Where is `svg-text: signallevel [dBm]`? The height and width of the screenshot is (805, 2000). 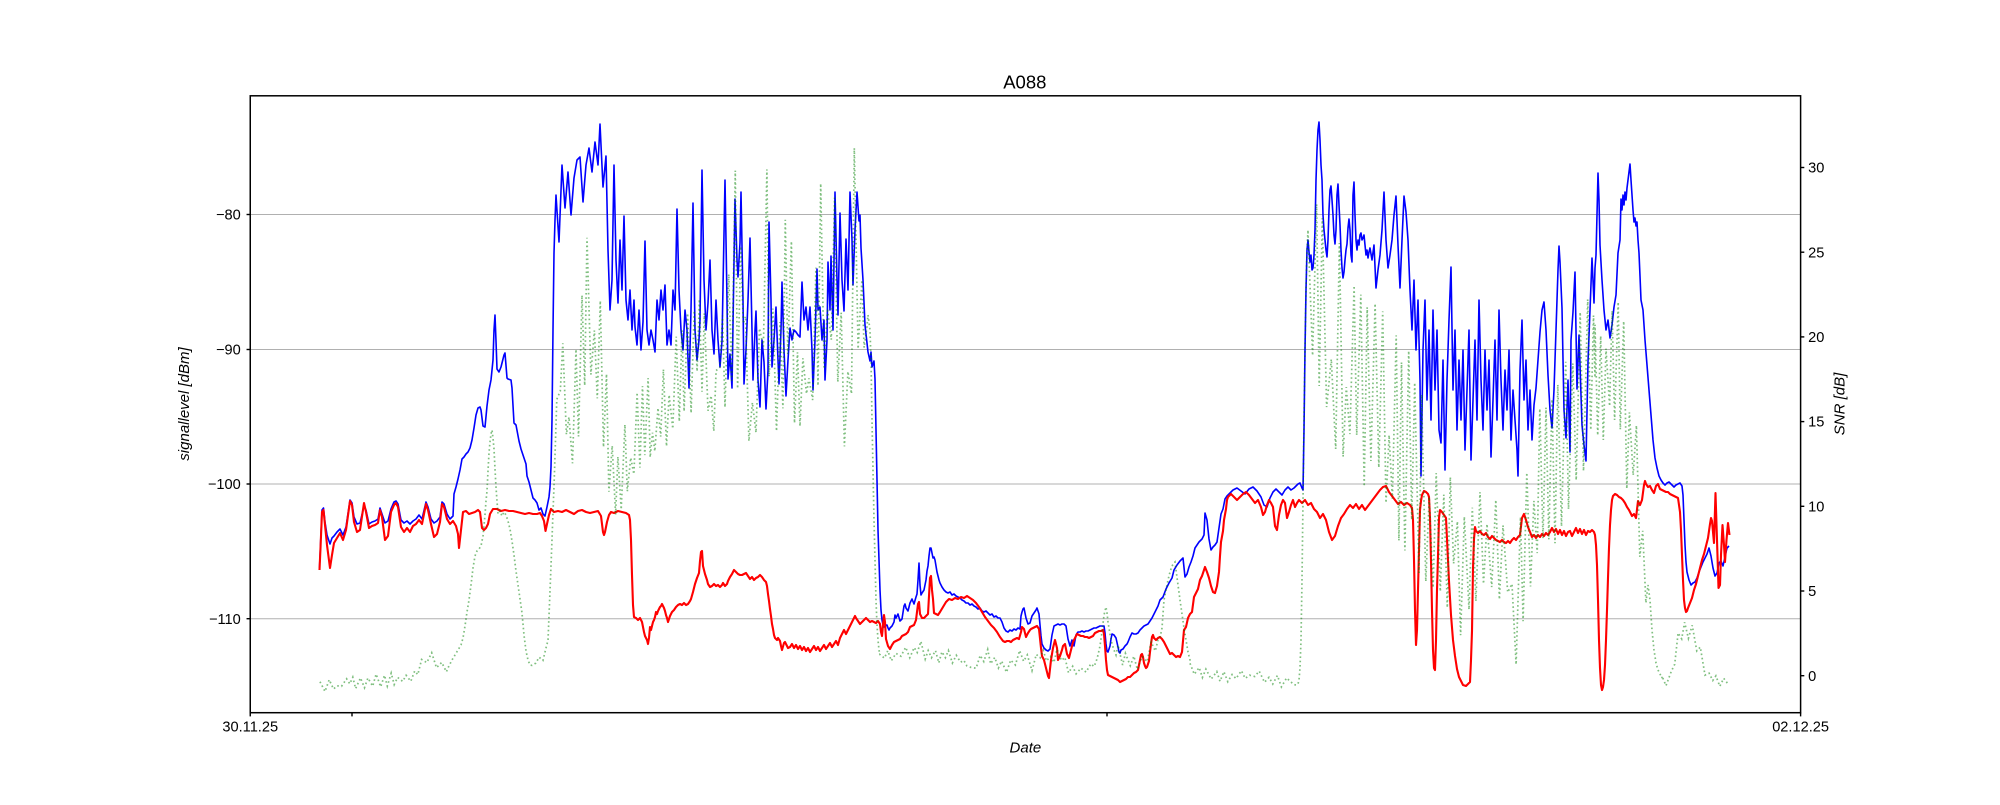 svg-text: signallevel [dBm] is located at coordinates (184, 403).